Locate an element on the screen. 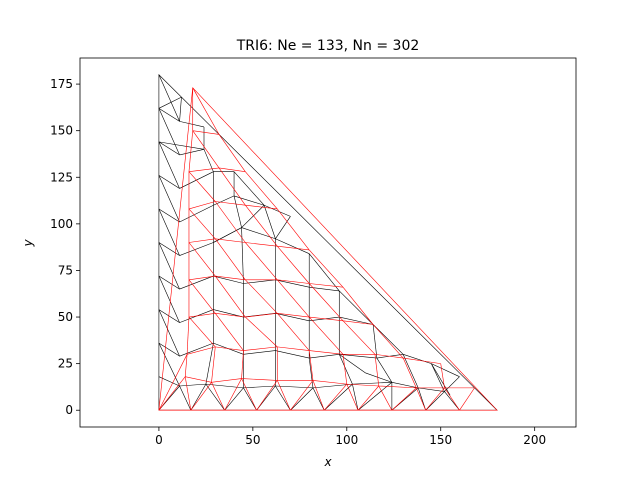 The height and width of the screenshot is (480, 640). y-tick-label: 175 is located at coordinates (61, 84).